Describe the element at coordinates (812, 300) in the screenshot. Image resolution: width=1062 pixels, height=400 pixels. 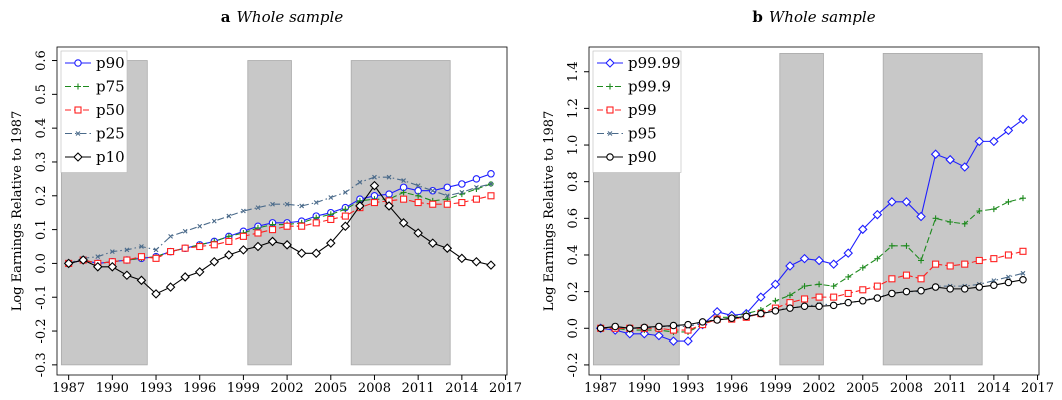
I see `series-line` at that location.